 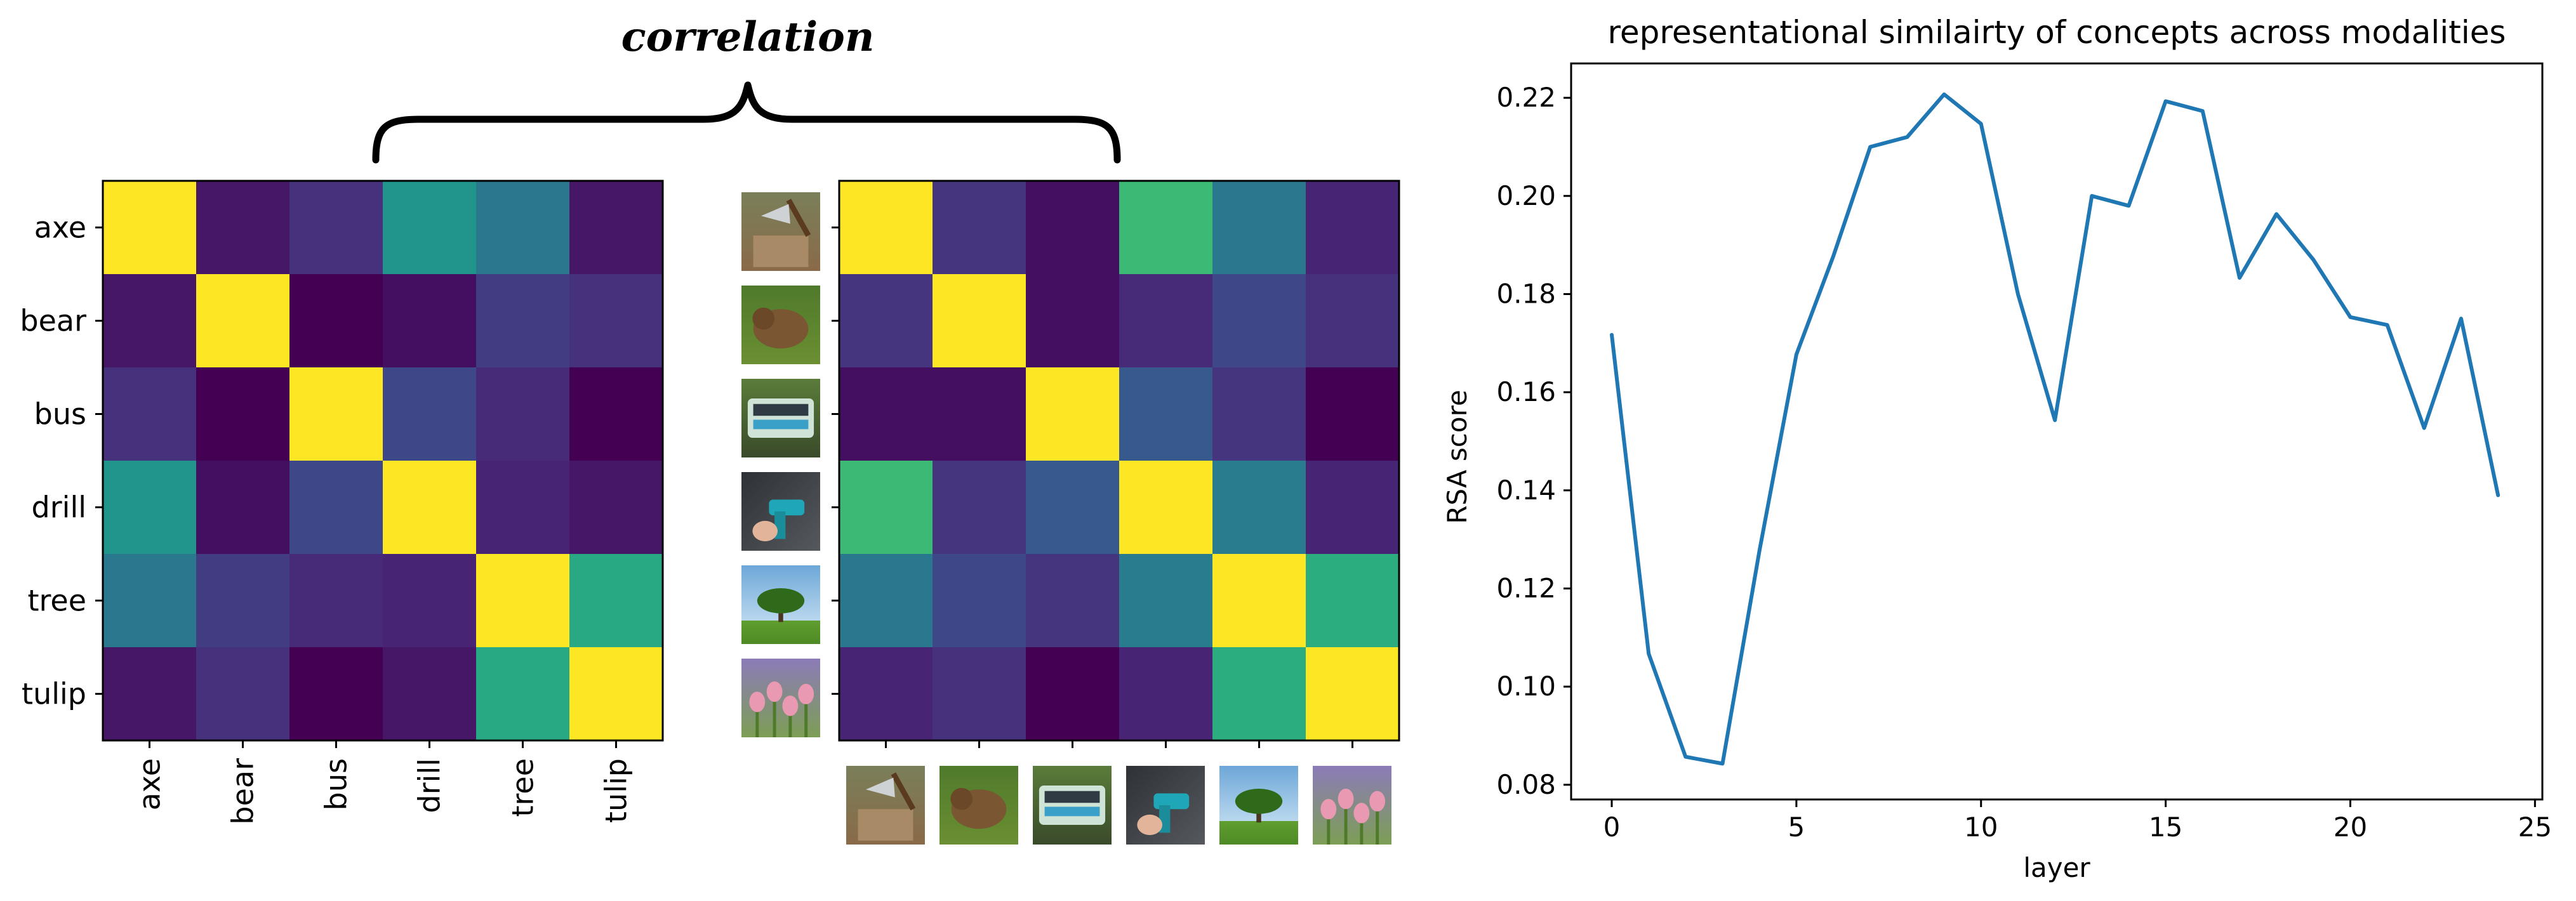 What do you see at coordinates (1352, 805) in the screenshot?
I see `tulip-photo-icon` at bounding box center [1352, 805].